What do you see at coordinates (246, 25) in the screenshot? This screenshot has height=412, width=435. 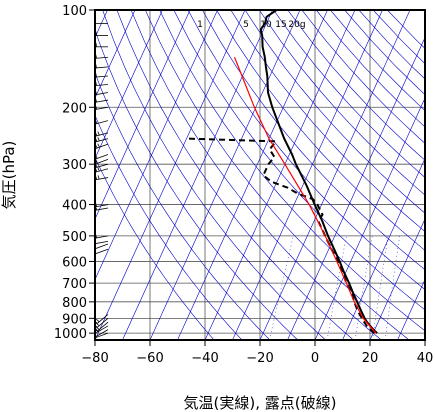 I see `mixing-ratio-label: 5` at bounding box center [246, 25].